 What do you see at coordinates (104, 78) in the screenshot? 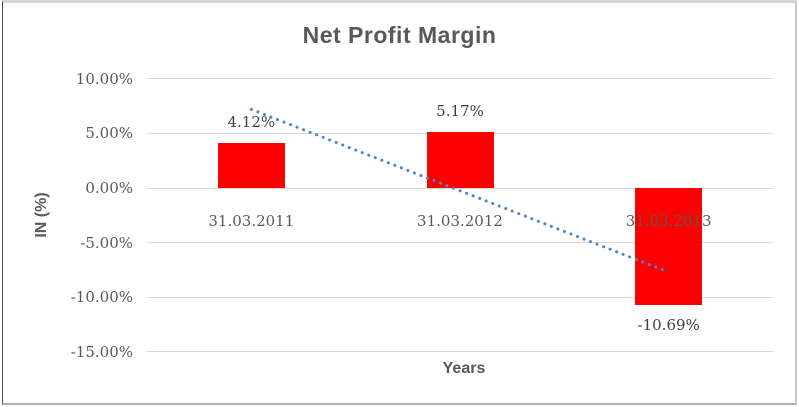
I see `y-tick-label: 10.00%` at bounding box center [104, 78].